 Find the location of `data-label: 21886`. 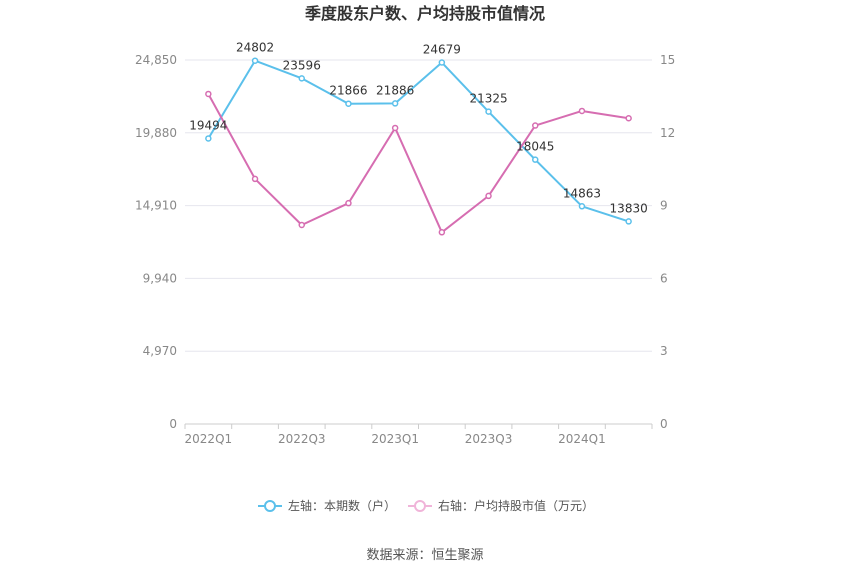

data-label: 21886 is located at coordinates (395, 90).